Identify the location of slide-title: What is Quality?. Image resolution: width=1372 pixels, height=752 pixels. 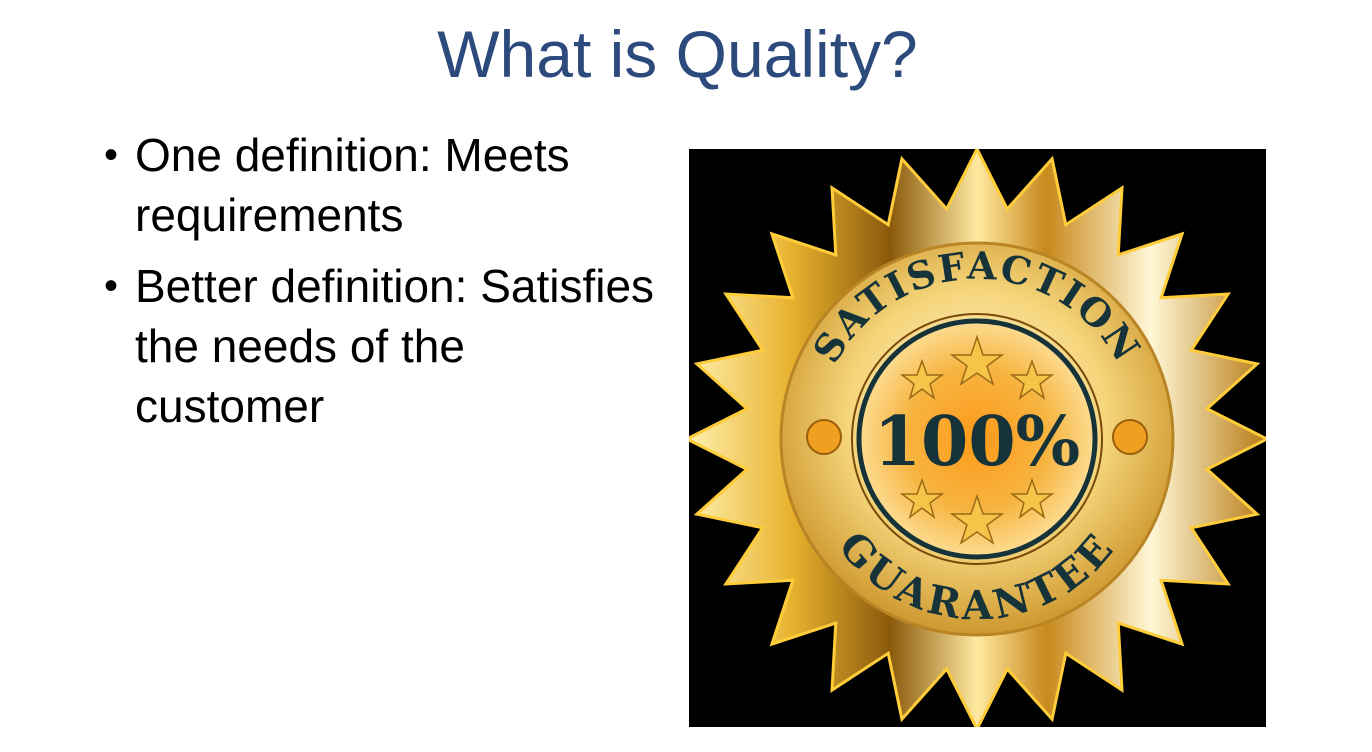
(677, 54).